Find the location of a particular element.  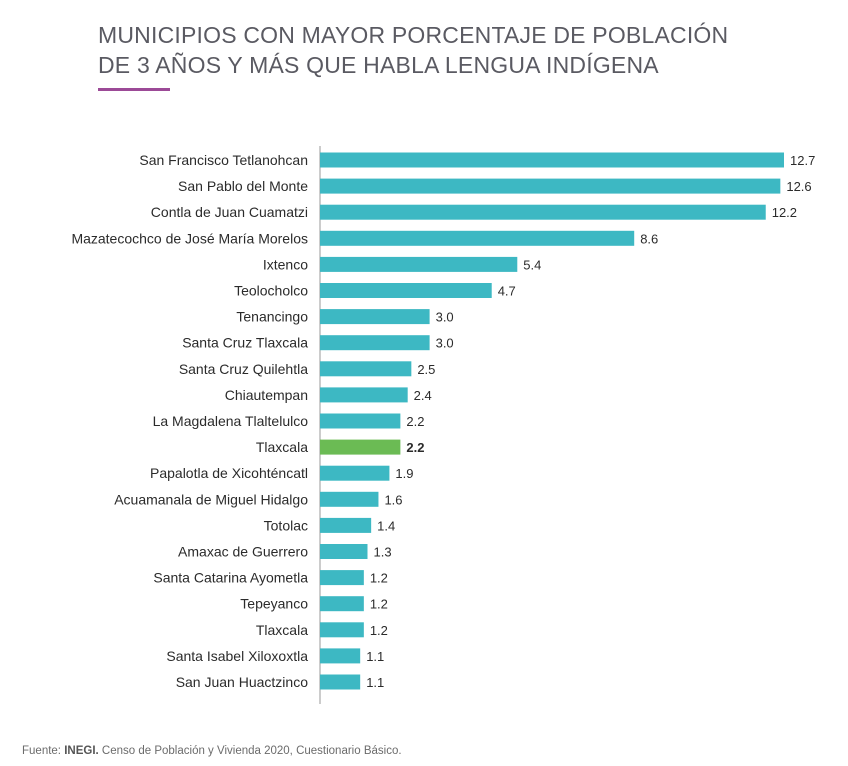

category-label: Santa Cruz Tlaxcala is located at coordinates (245, 343).